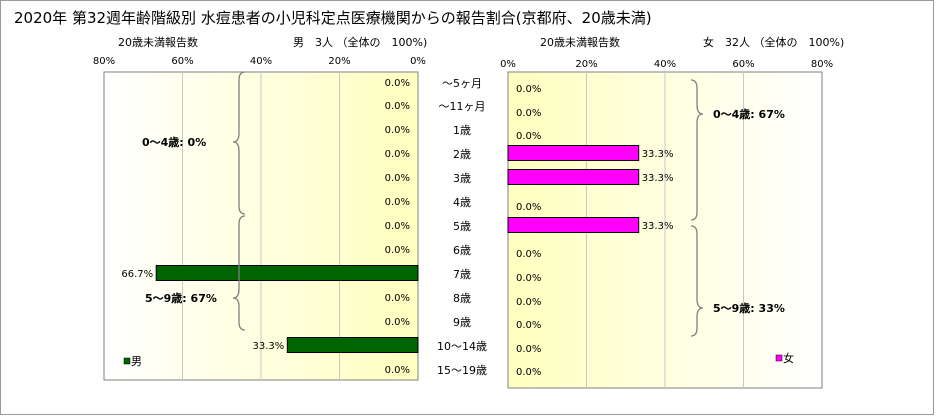  What do you see at coordinates (261, 226) in the screenshot?
I see `left-gridlines` at bounding box center [261, 226].